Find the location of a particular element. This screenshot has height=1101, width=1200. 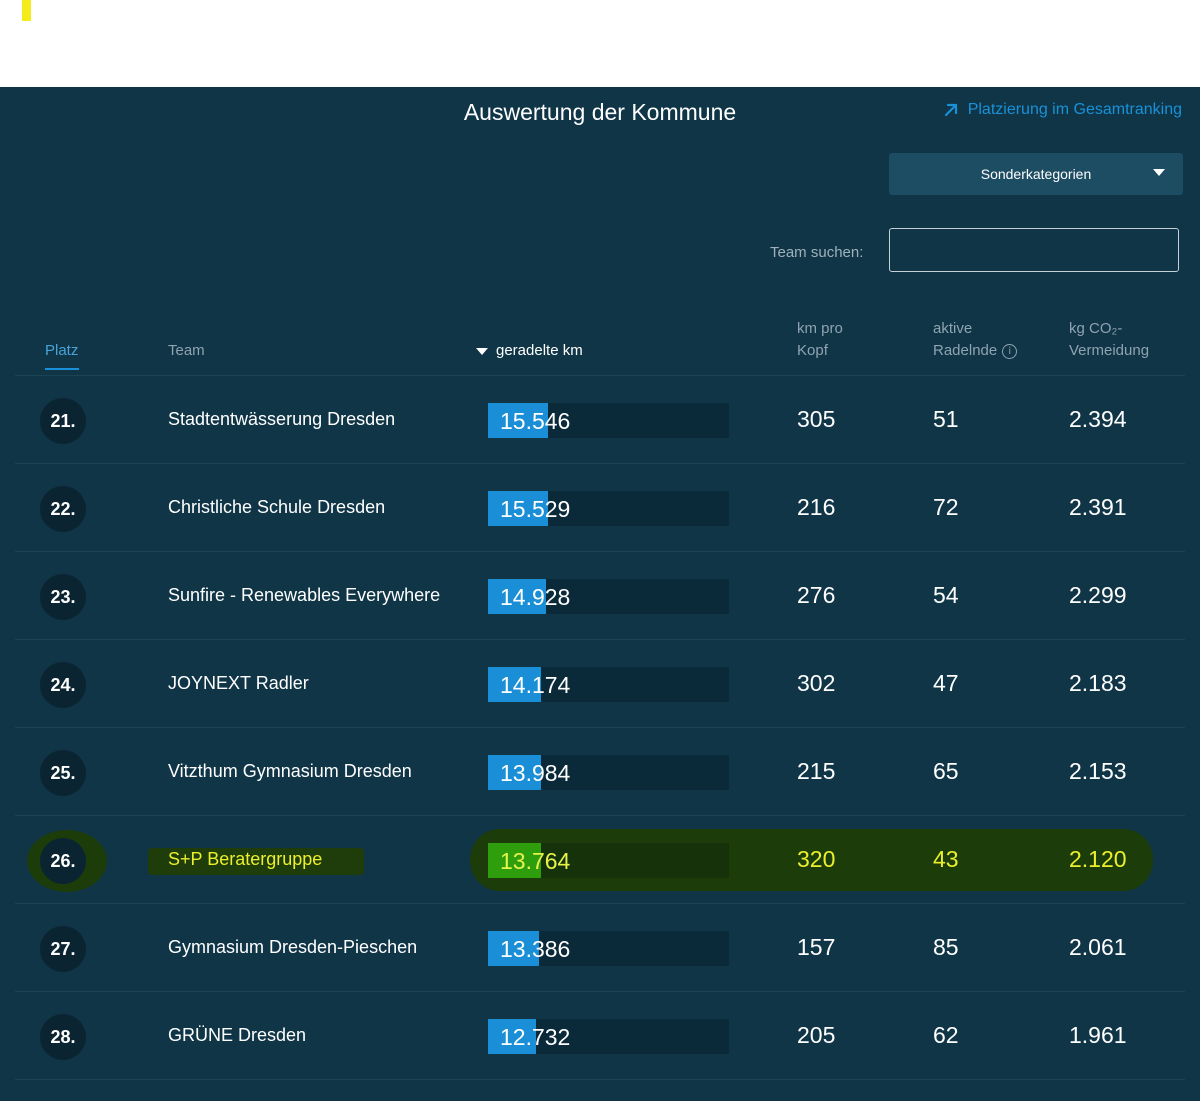

km-value: 14.928 is located at coordinates (535, 597).